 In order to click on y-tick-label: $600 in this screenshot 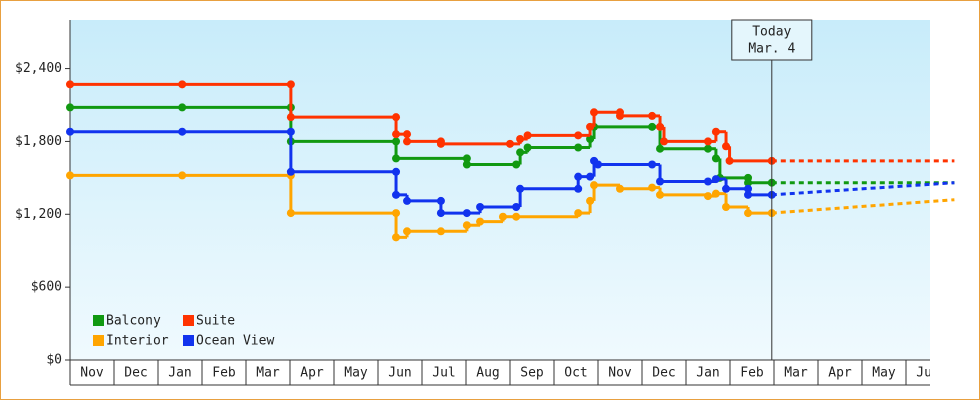, I will do `click(46, 287)`.